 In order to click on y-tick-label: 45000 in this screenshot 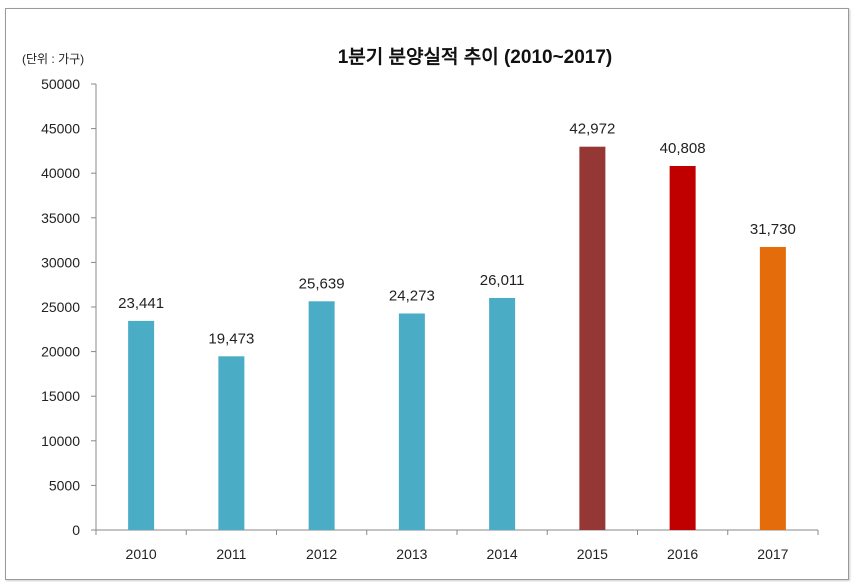, I will do `click(60, 129)`.